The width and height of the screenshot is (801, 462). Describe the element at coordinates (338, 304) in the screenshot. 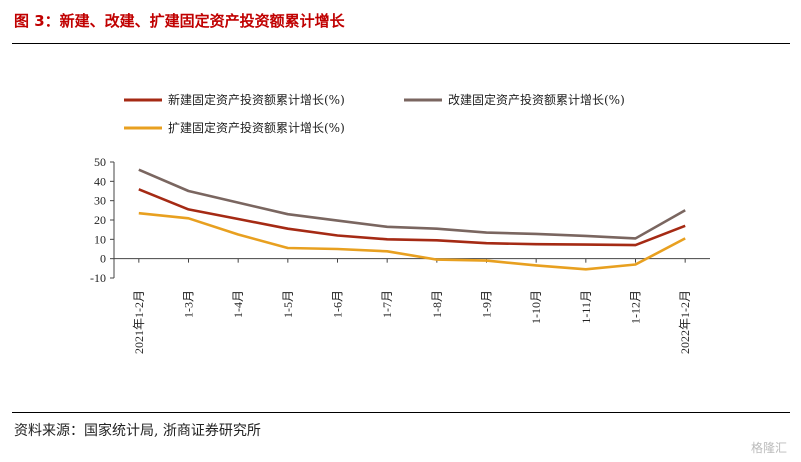

I see `x-tick-label: 1-6月` at that location.